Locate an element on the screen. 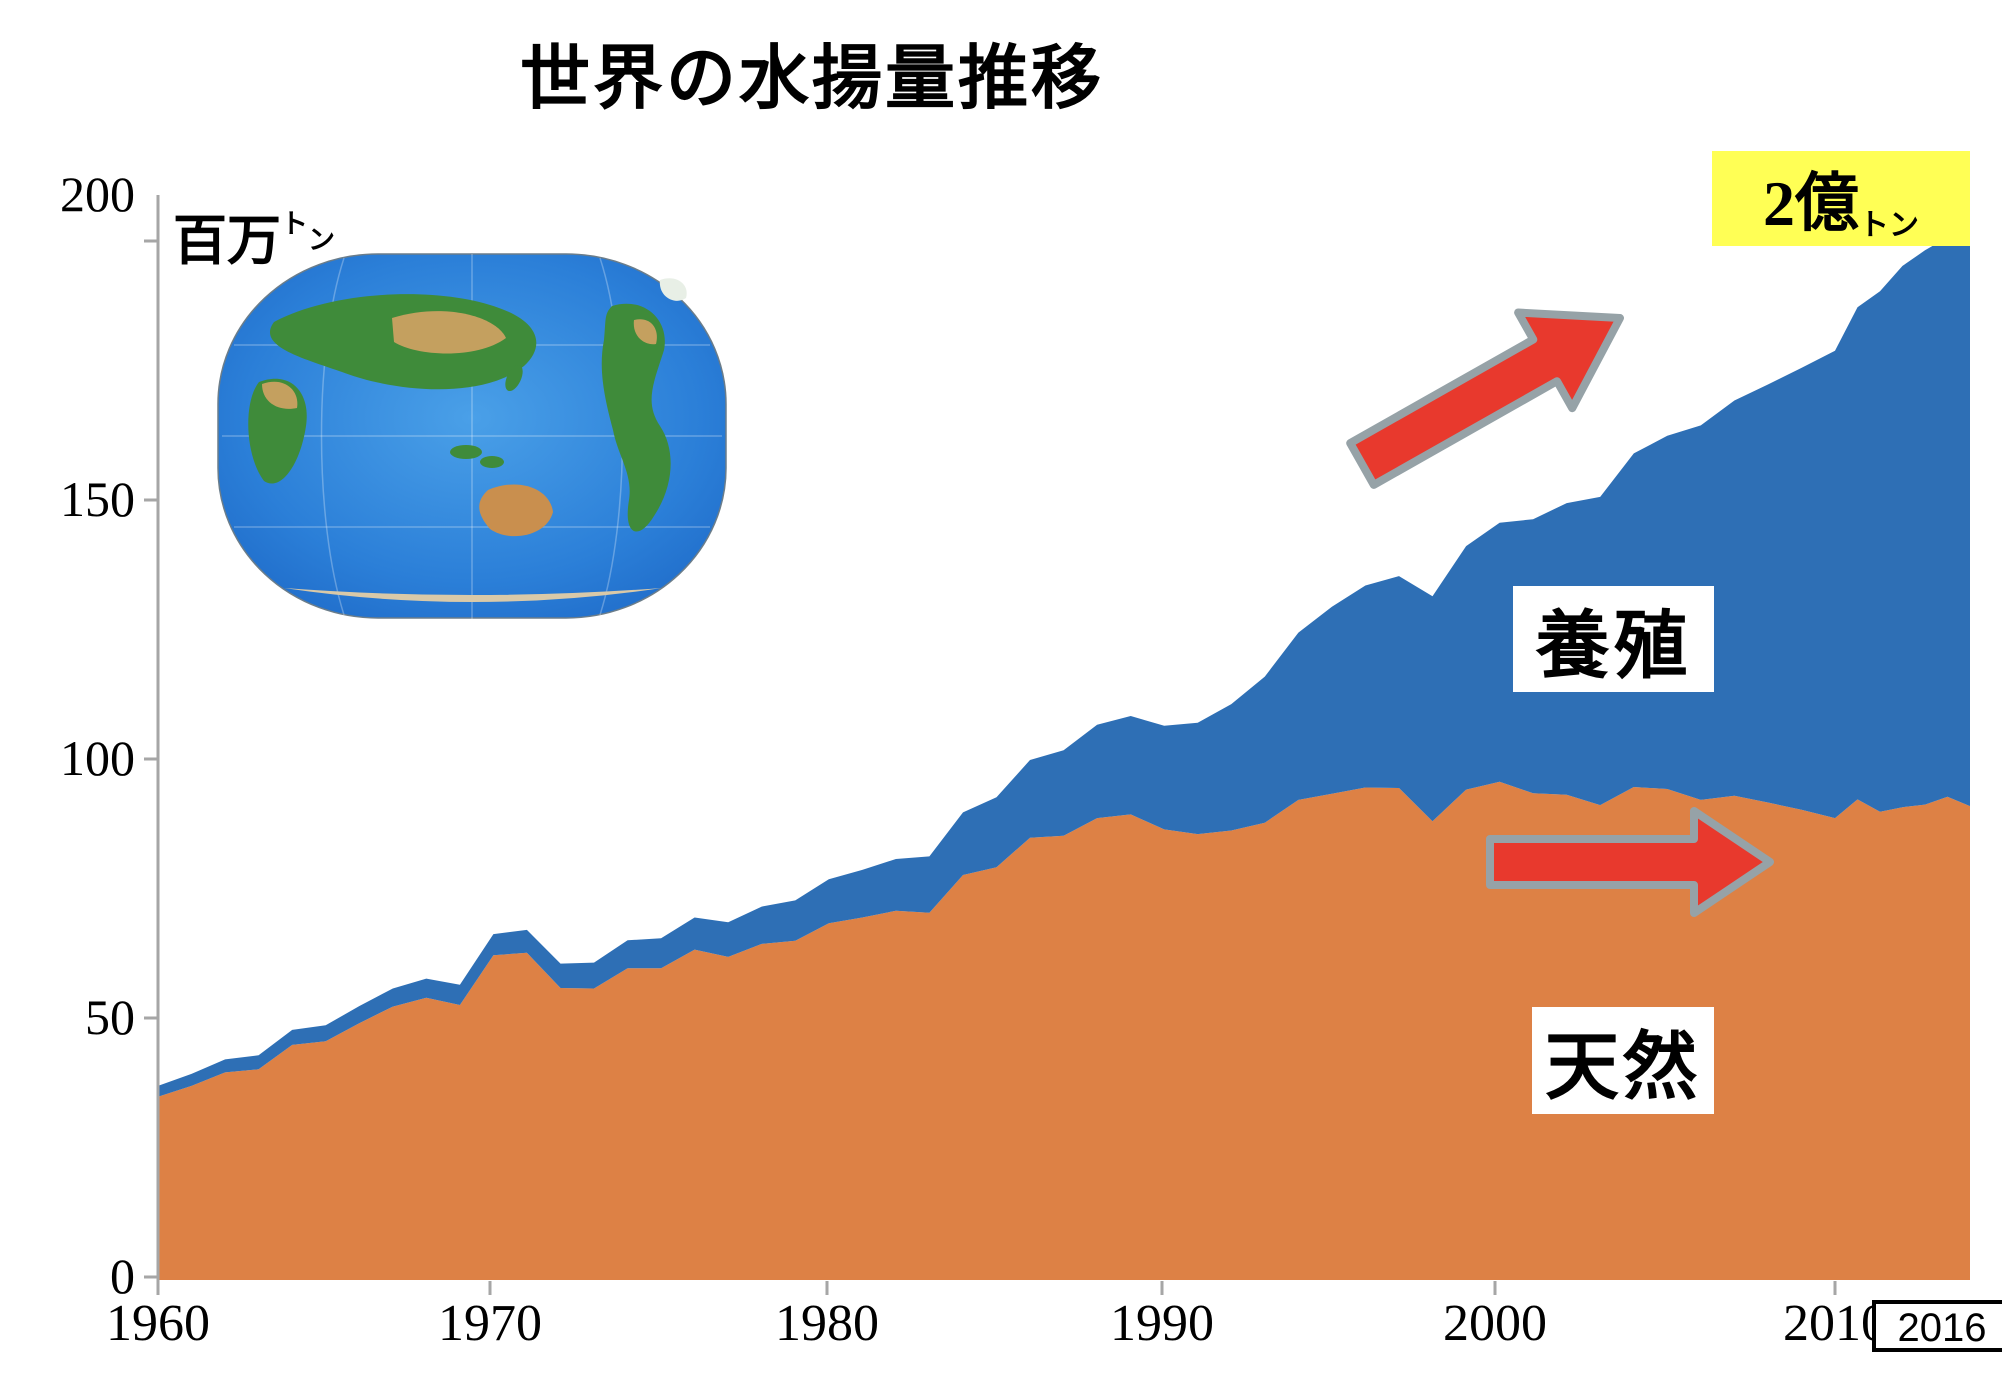  y-tick-label-0: 0 is located at coordinates (122, 1276).